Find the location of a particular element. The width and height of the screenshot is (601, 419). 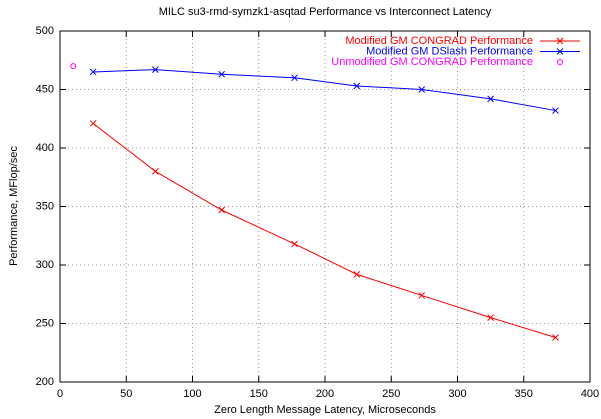

x-tick-label: 400 is located at coordinates (590, 394).